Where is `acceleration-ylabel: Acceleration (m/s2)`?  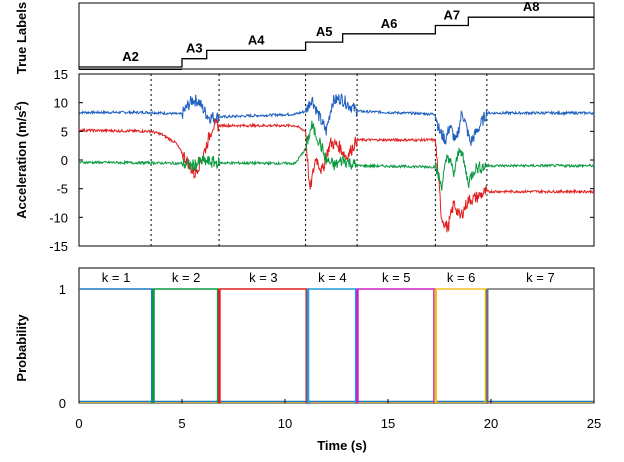 acceleration-ylabel: Acceleration (m/s2) is located at coordinates (21, 160).